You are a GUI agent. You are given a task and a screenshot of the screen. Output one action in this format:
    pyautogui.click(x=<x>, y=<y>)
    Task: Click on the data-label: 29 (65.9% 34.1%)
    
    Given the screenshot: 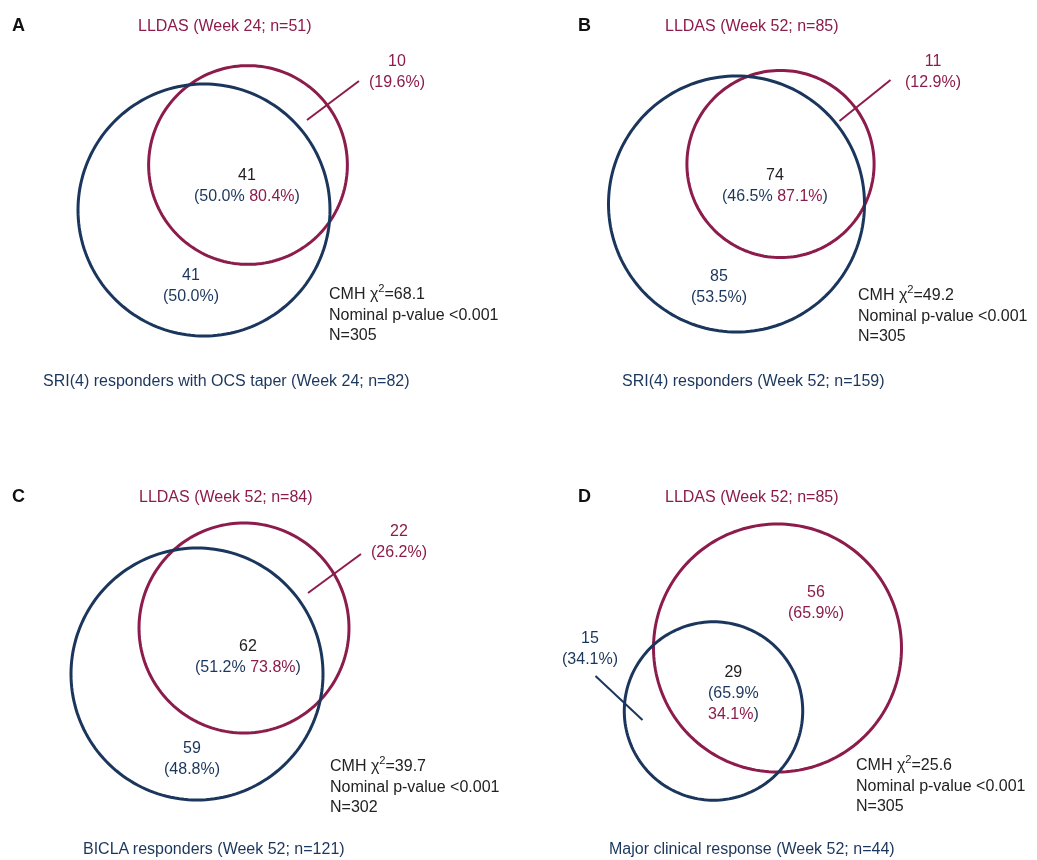 What is the action you would take?
    pyautogui.click(x=733, y=692)
    